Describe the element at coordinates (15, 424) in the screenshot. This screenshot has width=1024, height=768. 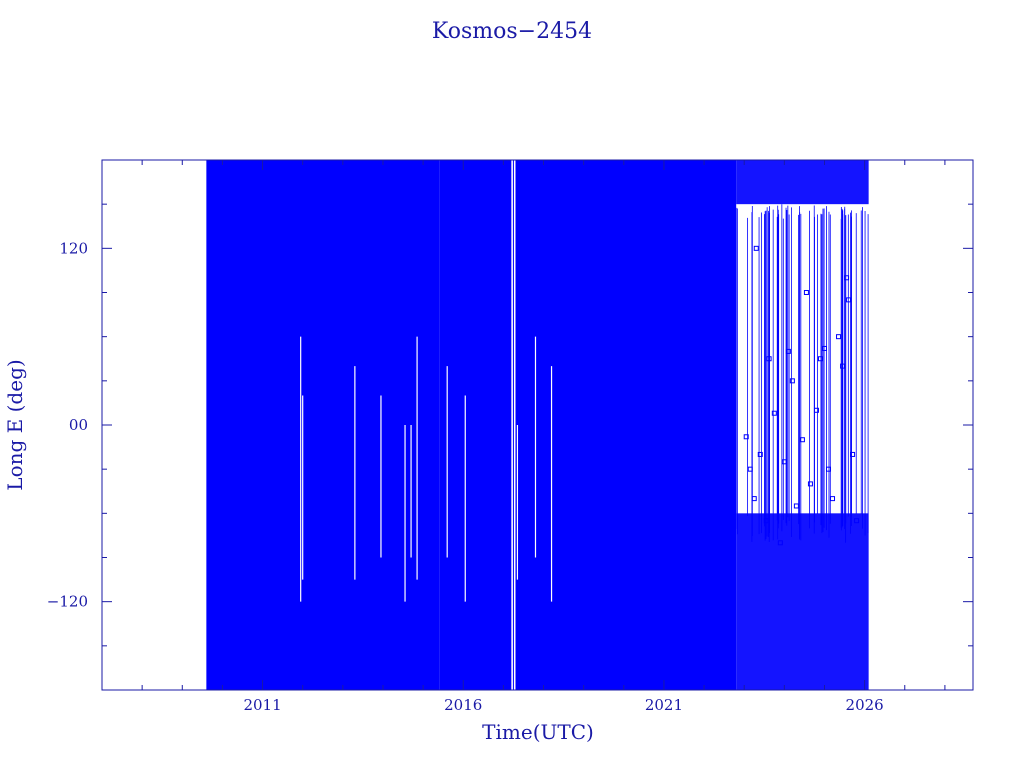
I see `y-axis-title: Long E (deg)` at that location.